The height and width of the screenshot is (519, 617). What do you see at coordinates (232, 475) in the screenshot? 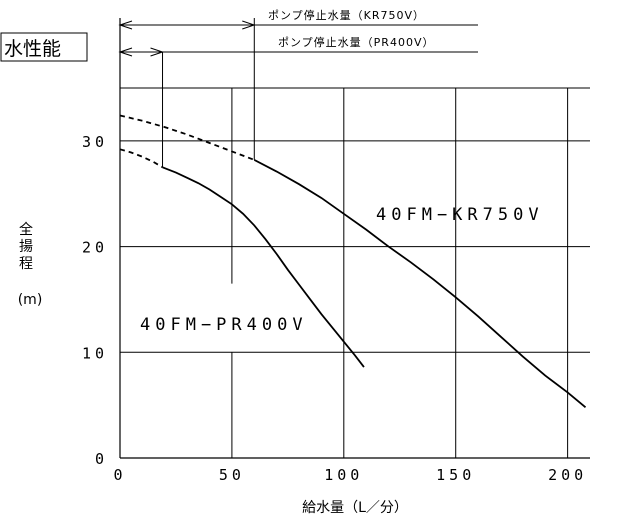
I see `x-tick-label: 50` at bounding box center [232, 475].